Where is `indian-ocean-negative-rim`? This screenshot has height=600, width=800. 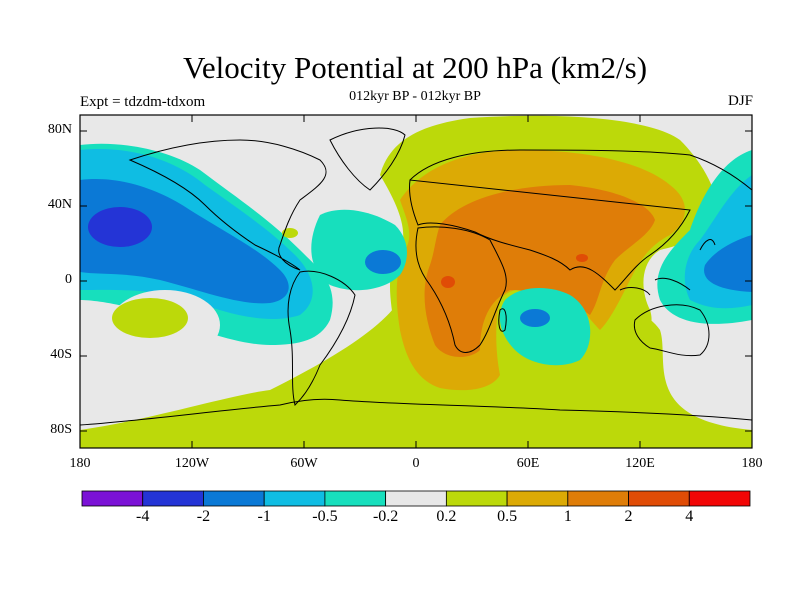
indian-ocean-negative-rim is located at coordinates (545, 327).